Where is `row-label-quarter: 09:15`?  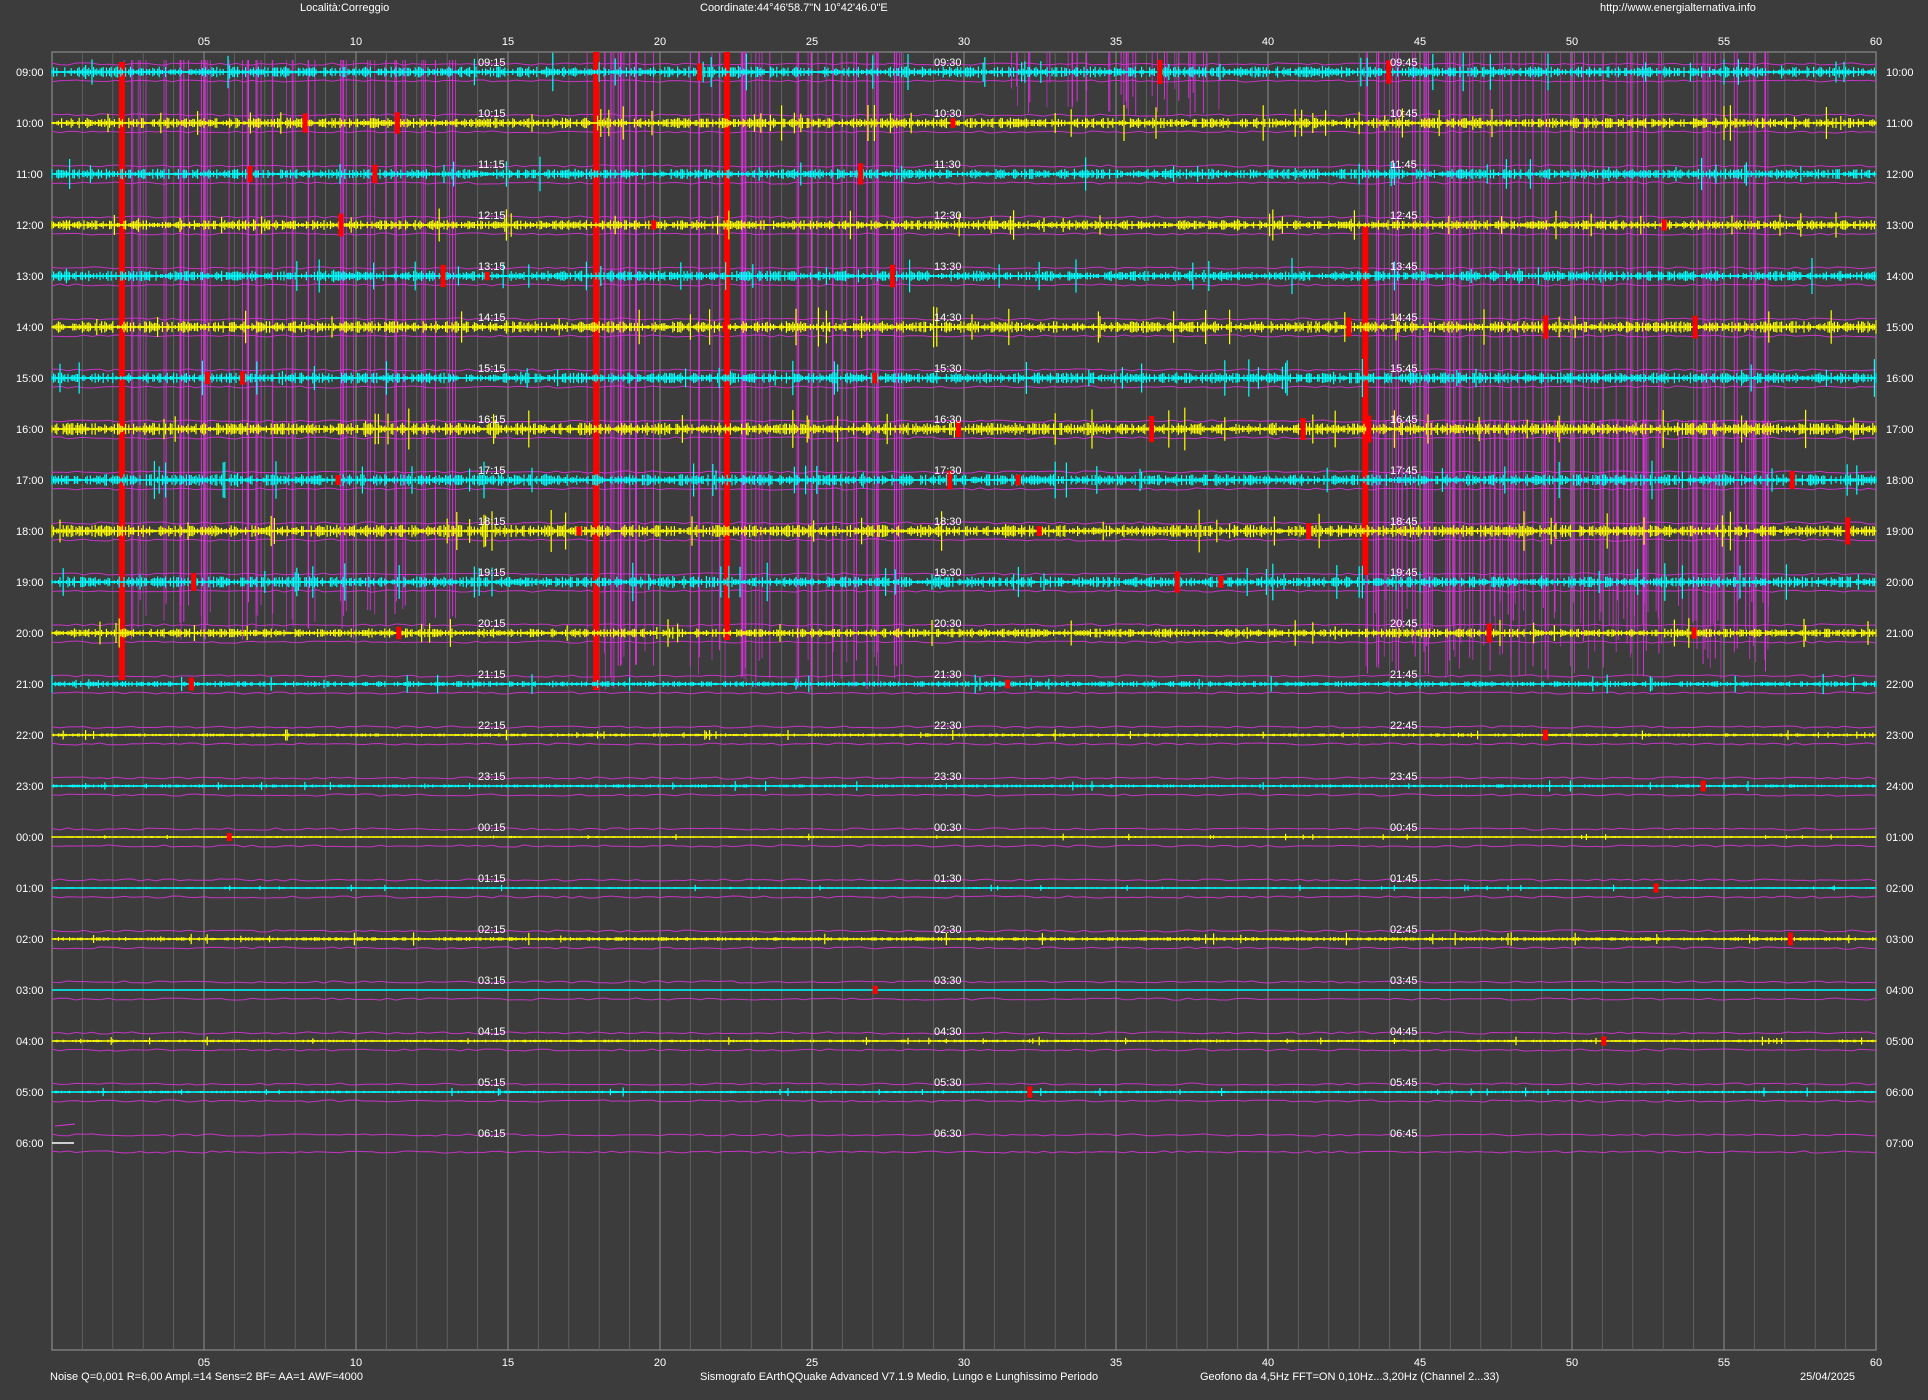 row-label-quarter: 09:15 is located at coordinates (492, 63).